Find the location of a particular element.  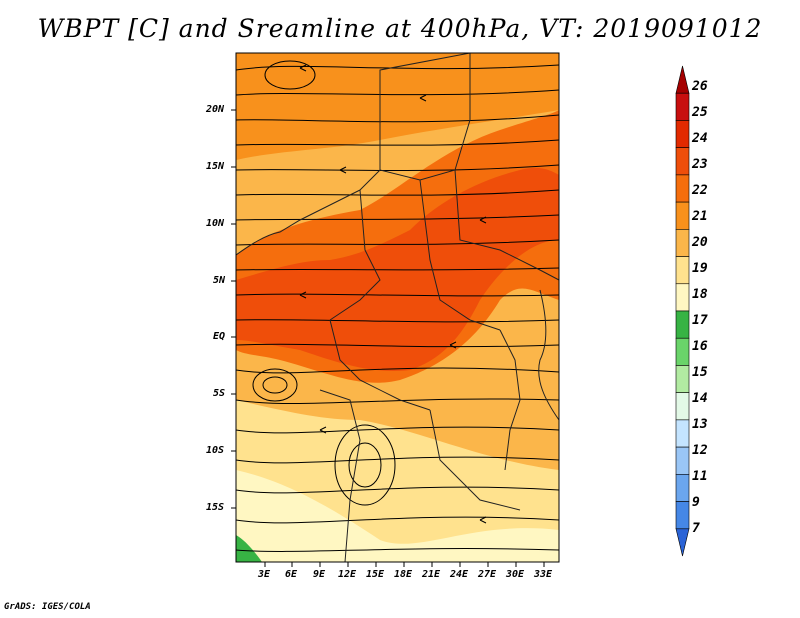

colorbar-label: 18 is located at coordinates (700, 294).